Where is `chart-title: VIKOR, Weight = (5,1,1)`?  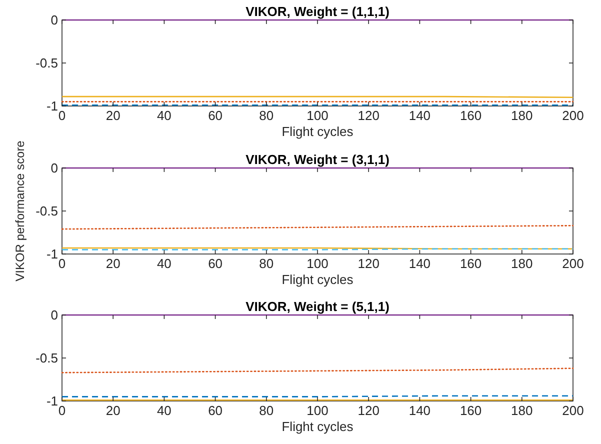
chart-title: VIKOR, Weight = (5,1,1) is located at coordinates (318, 306).